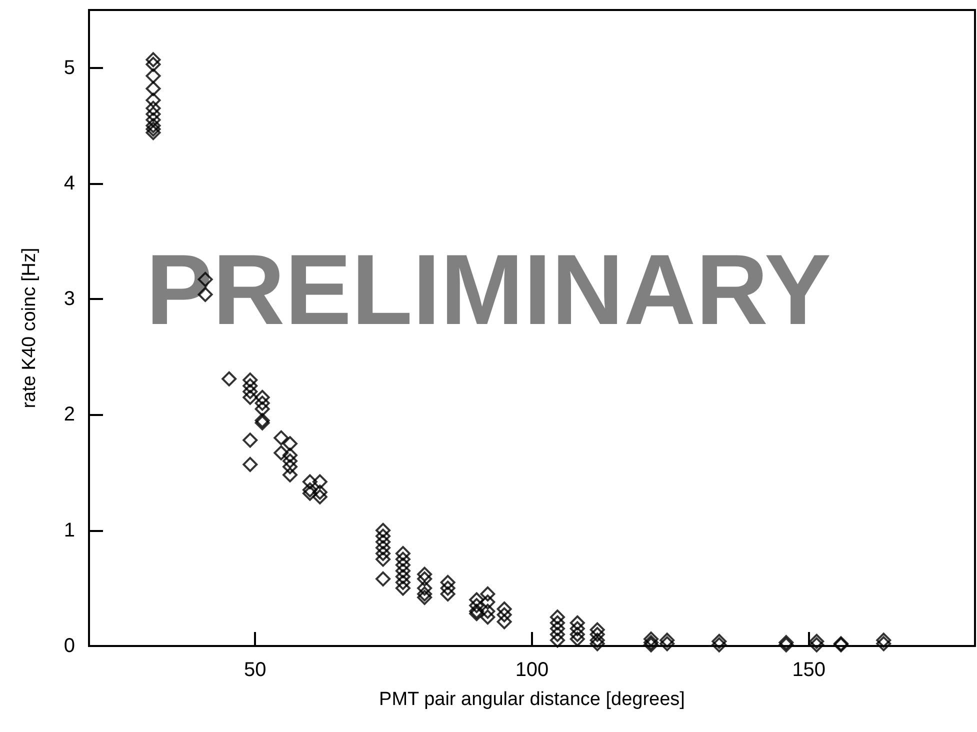 Image resolution: width=977 pixels, height=732 pixels. What do you see at coordinates (69, 530) in the screenshot?
I see `y-tick-label: 1` at bounding box center [69, 530].